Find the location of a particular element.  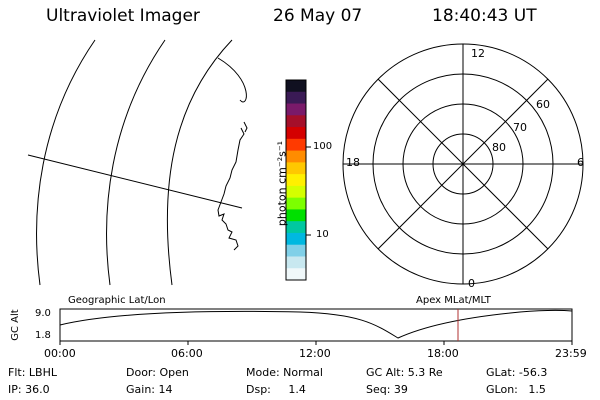

filter-status: Flt: LBHL is located at coordinates (32, 372).